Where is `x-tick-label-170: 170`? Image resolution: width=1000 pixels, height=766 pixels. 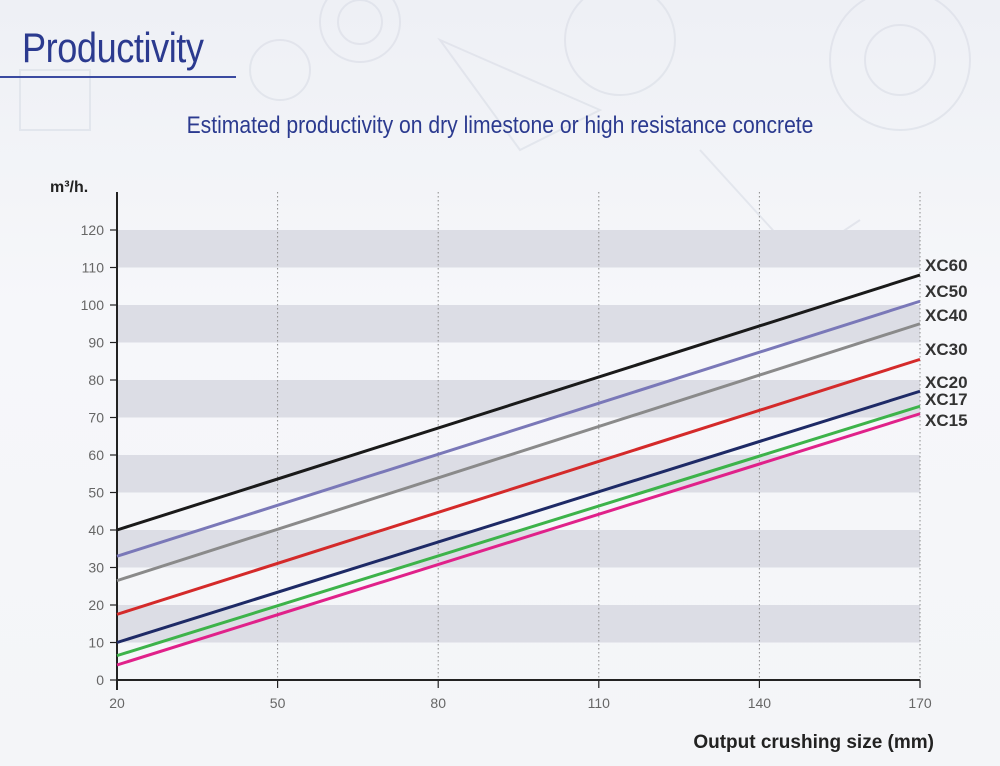 x-tick-label-170: 170 is located at coordinates (920, 703).